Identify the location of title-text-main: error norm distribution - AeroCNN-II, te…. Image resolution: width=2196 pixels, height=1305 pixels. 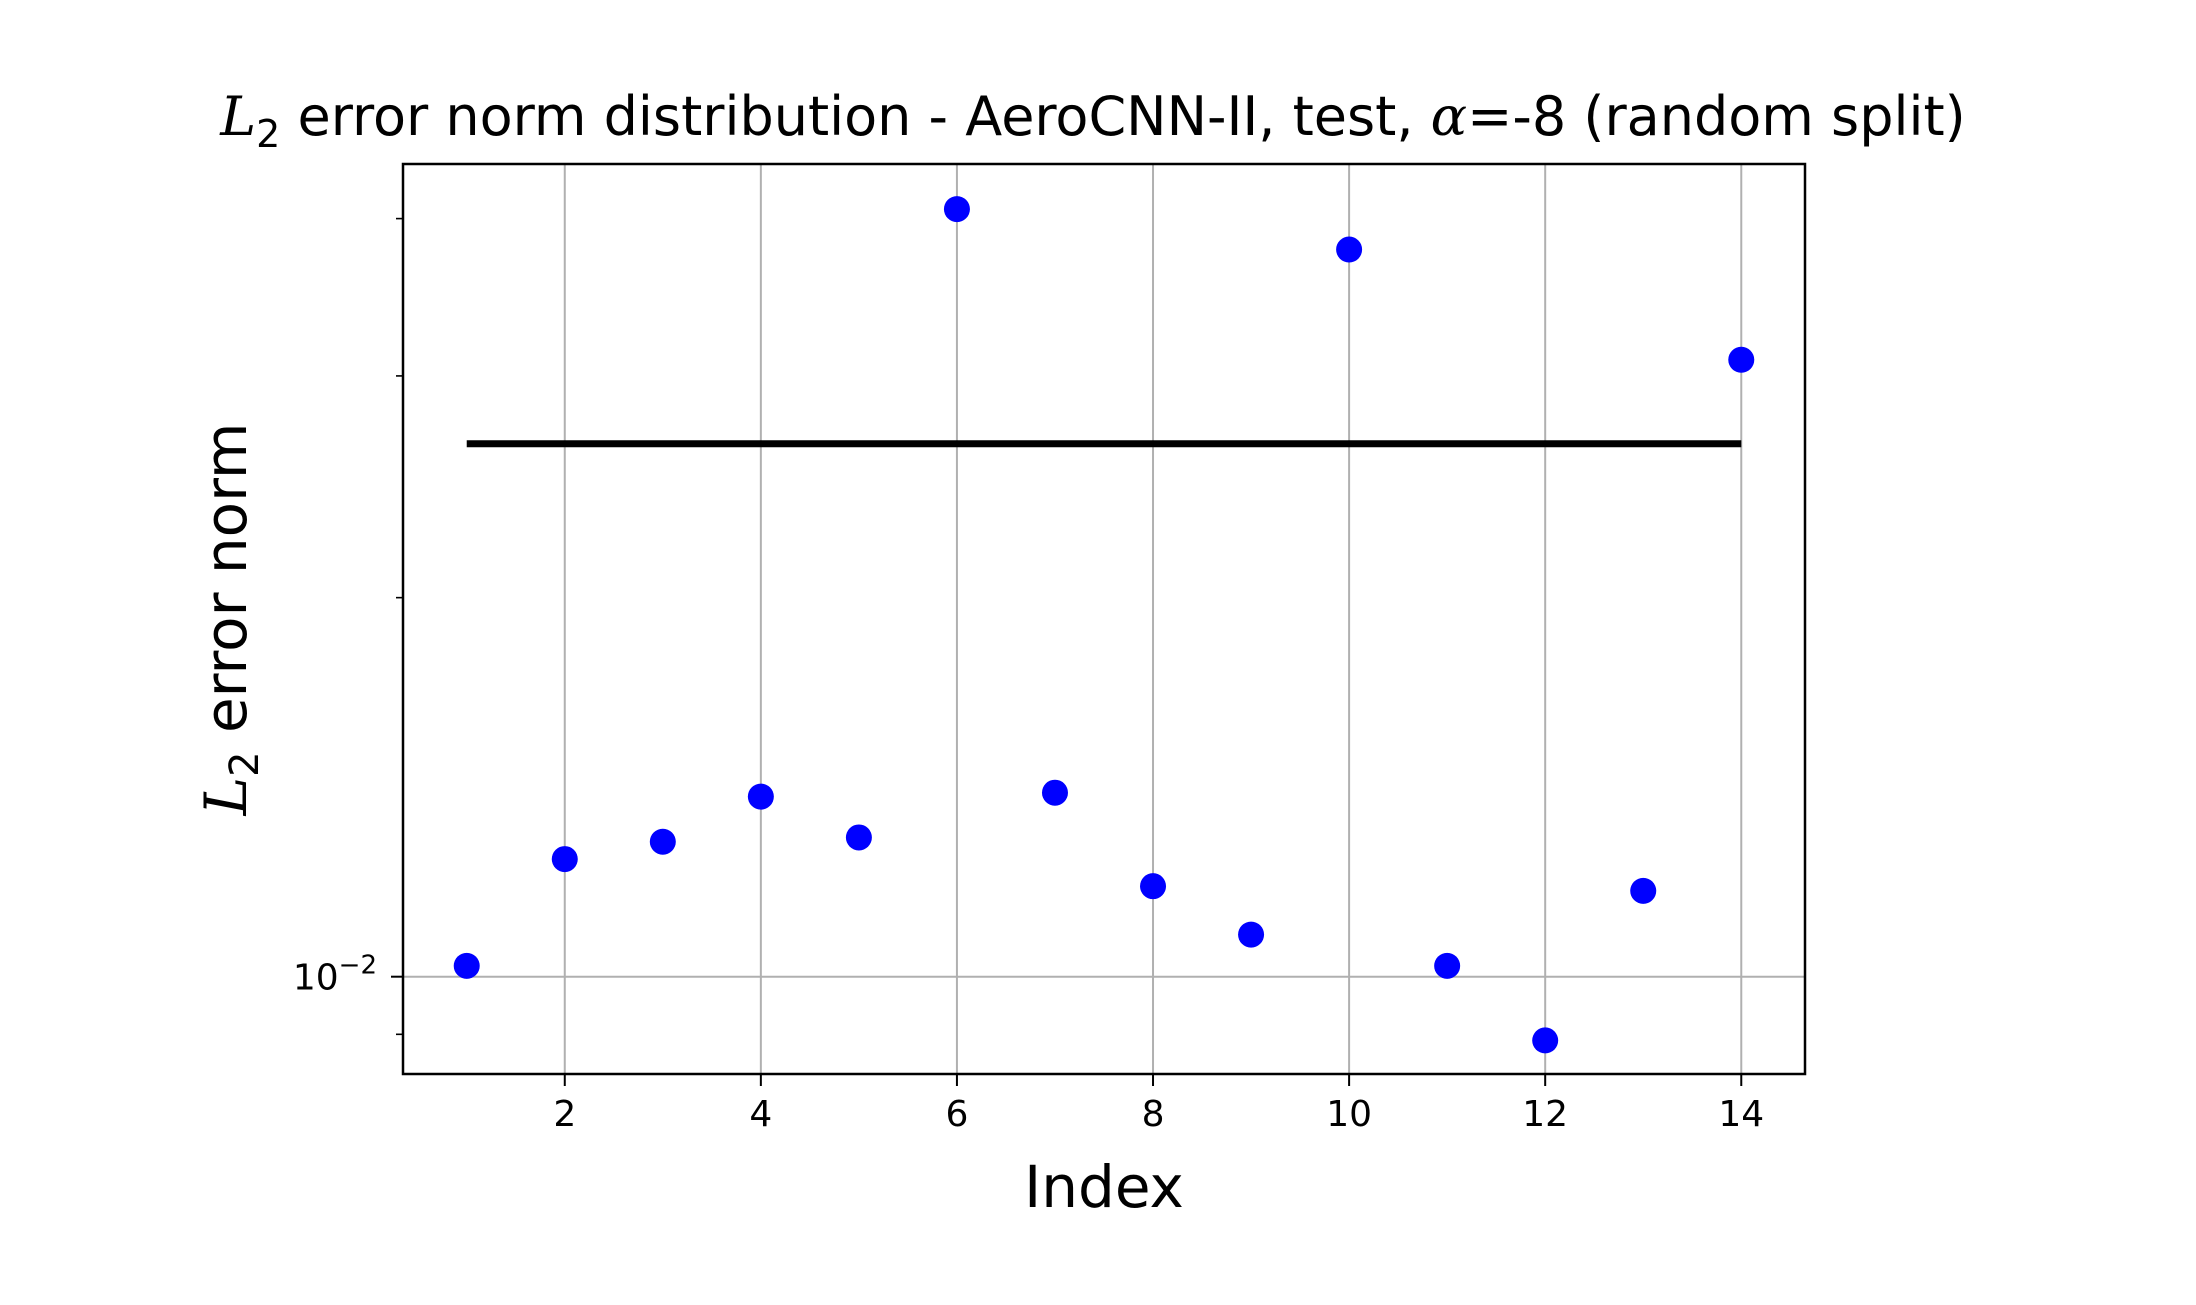
(855, 116).